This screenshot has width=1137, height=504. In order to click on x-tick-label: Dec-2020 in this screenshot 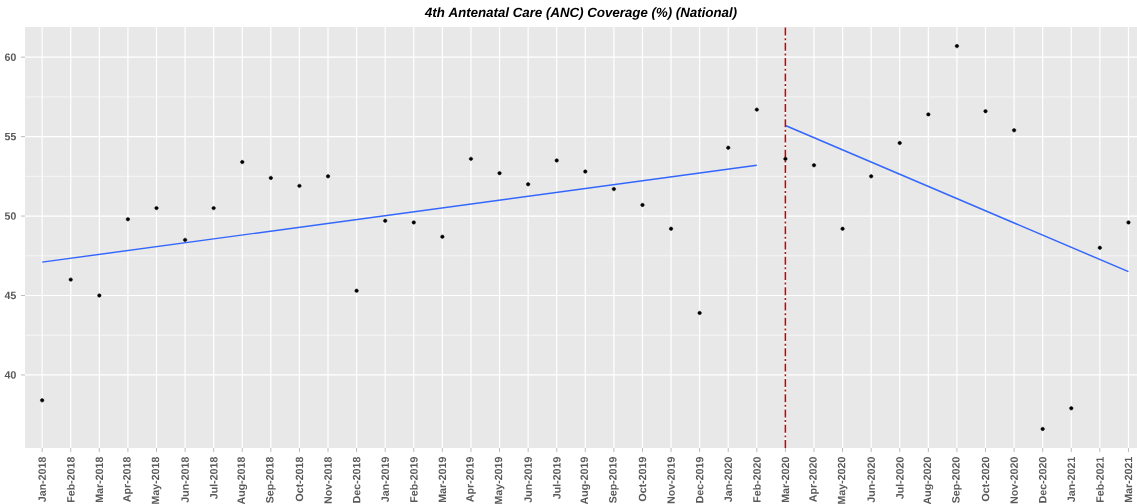, I will do `click(1042, 480)`.